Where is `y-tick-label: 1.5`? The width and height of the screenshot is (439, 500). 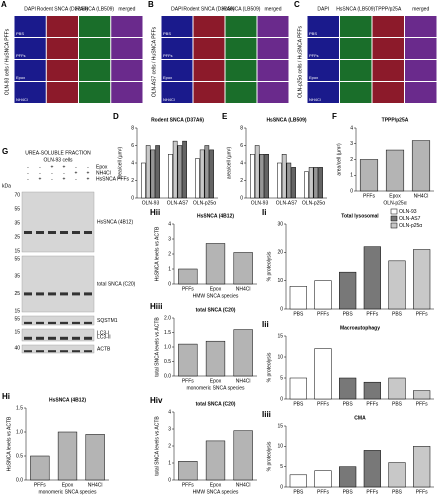
y-tick-label: 1.5 is located at coordinates (167, 333).